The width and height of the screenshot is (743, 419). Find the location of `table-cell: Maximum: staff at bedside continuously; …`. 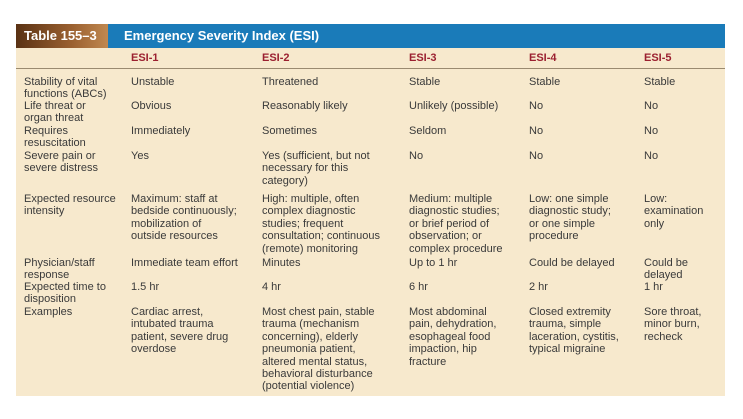

table-cell: Maximum: staff at bedside continuously; … is located at coordinates (184, 218).